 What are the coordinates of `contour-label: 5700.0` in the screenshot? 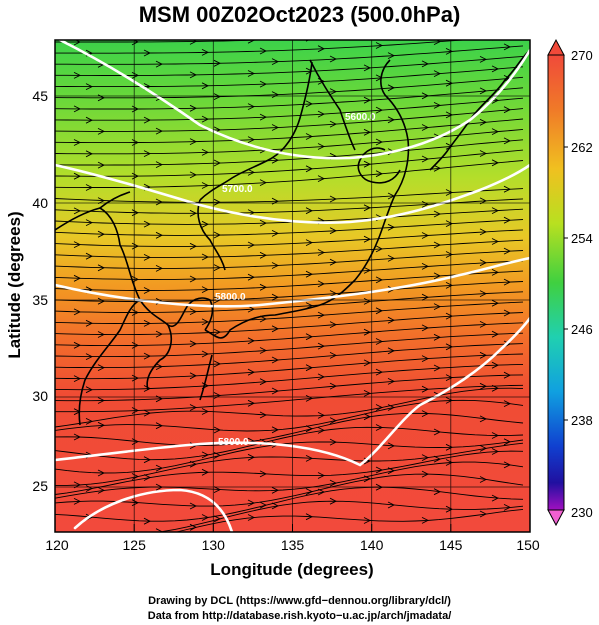 It's located at (237, 189).